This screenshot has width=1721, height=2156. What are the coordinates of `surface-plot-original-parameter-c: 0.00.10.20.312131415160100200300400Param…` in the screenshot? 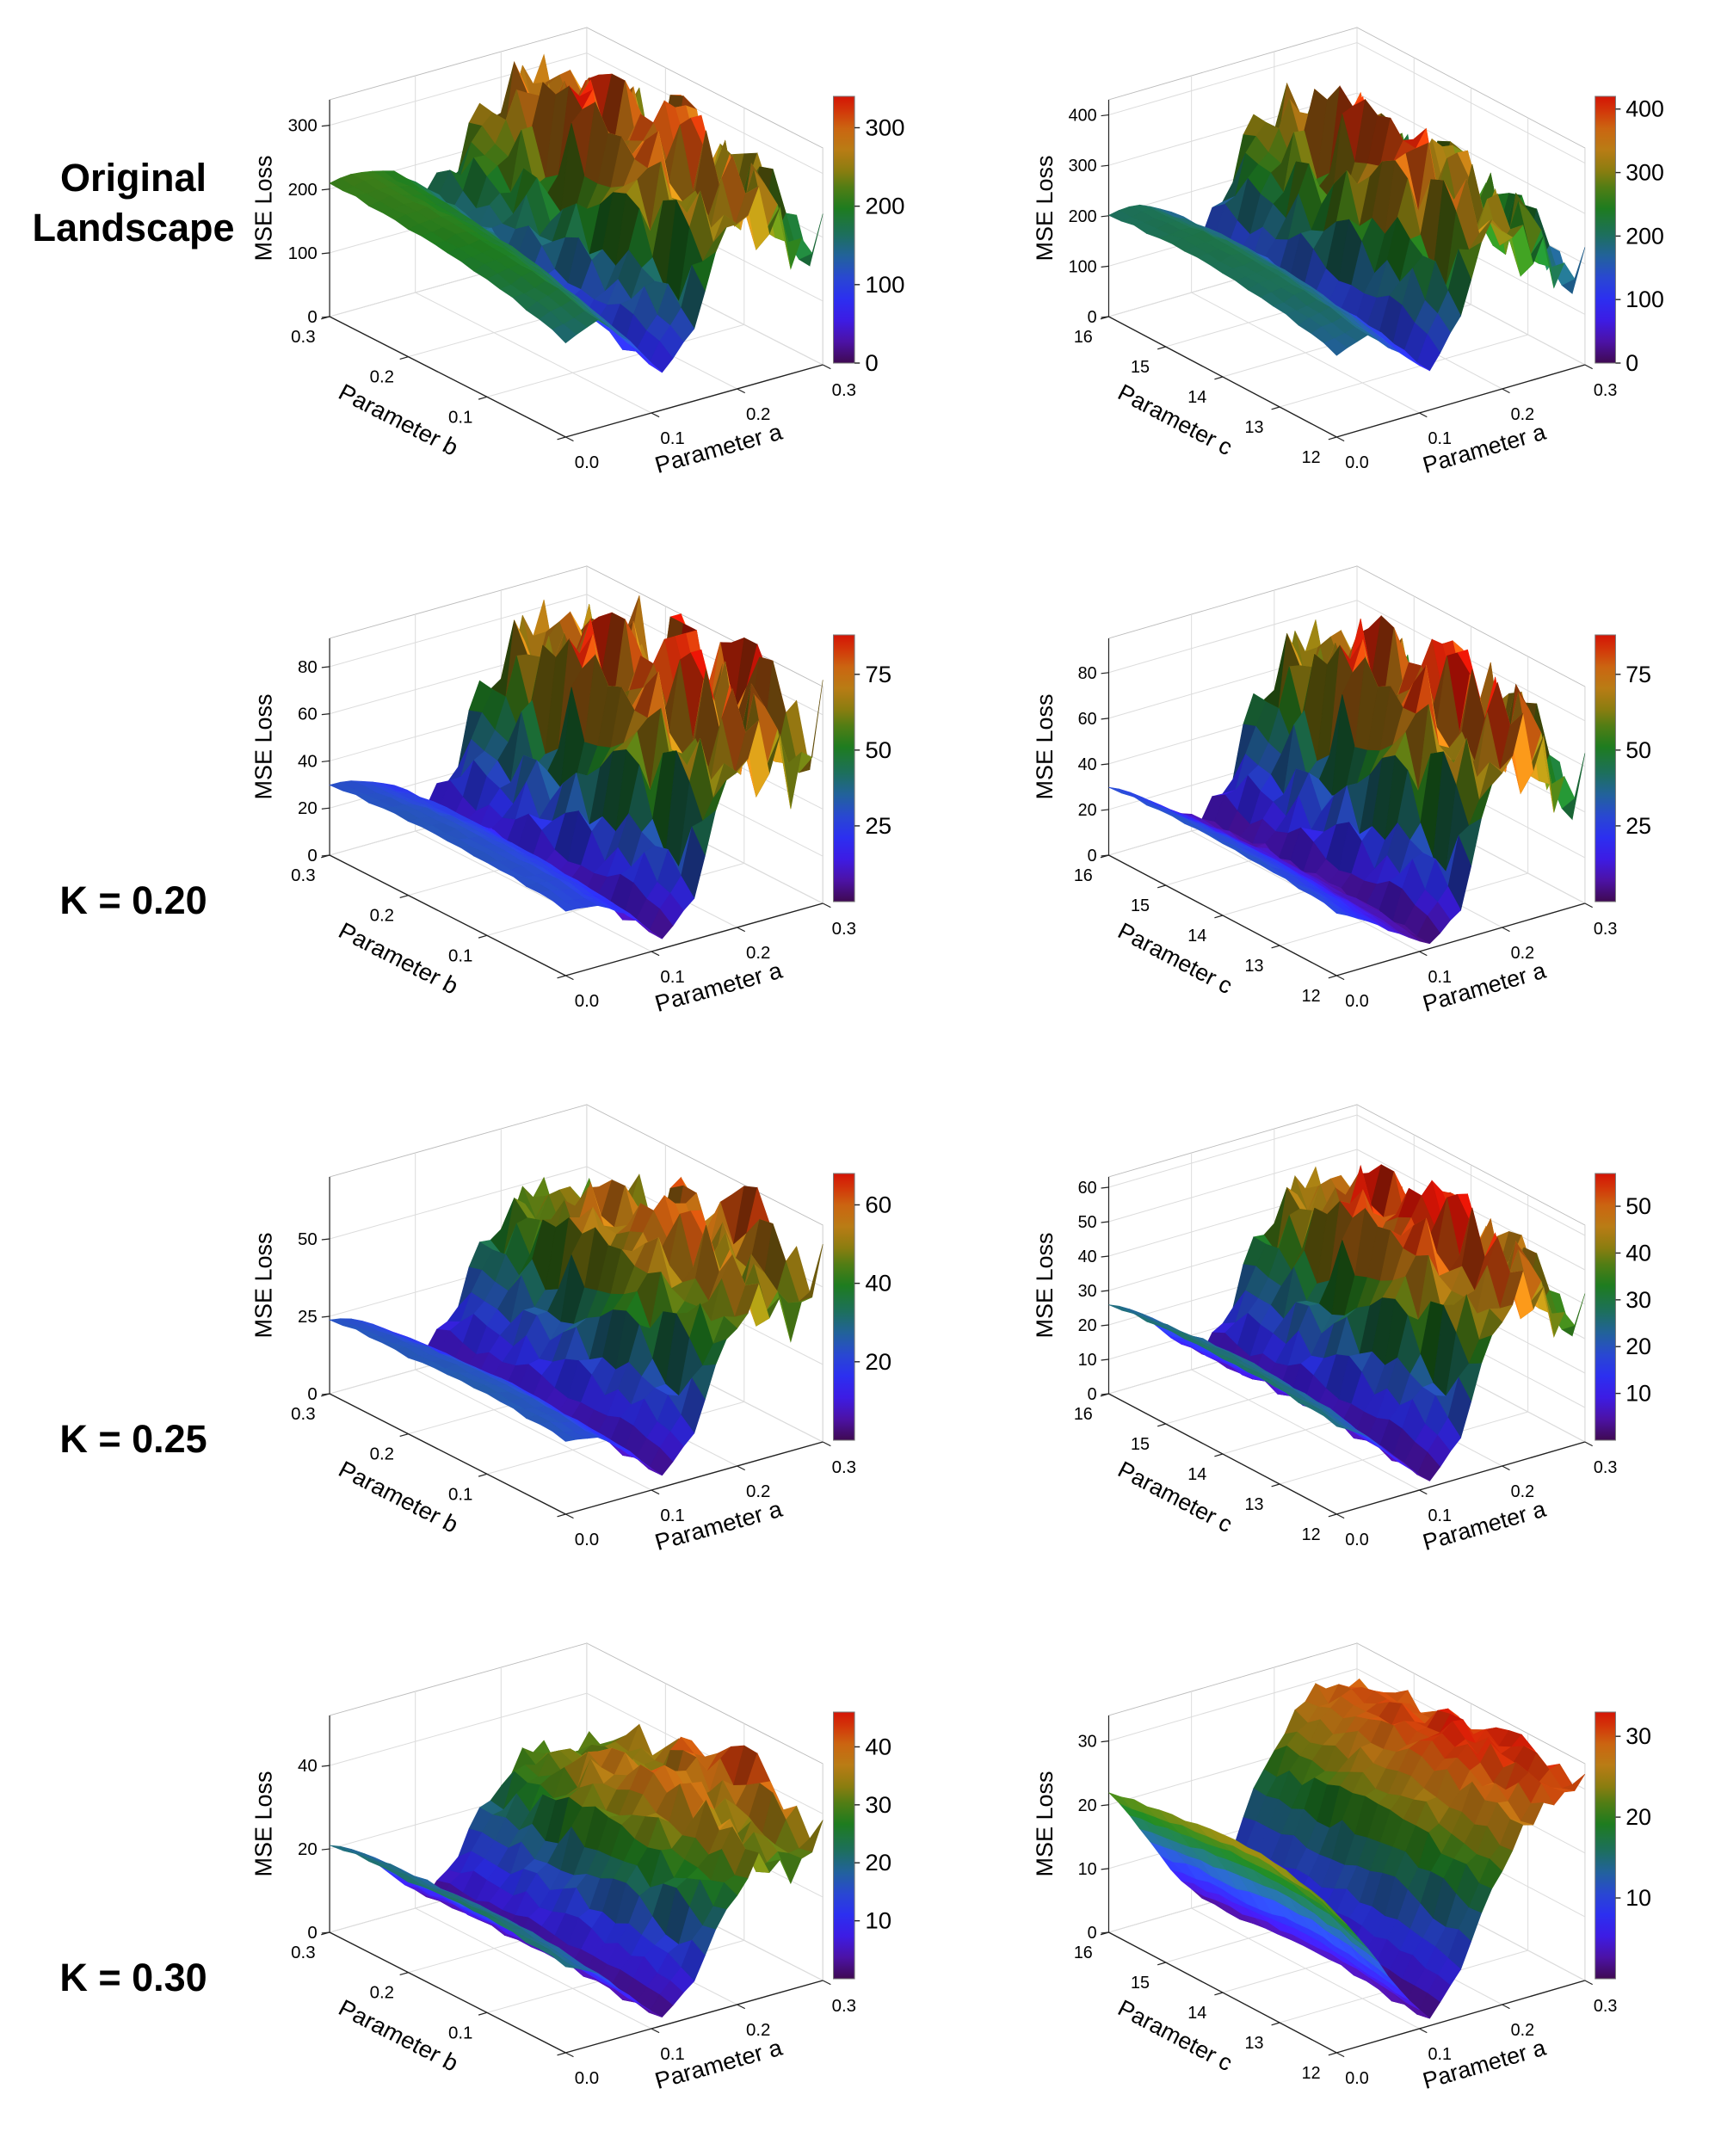 It's located at (1348, 253).